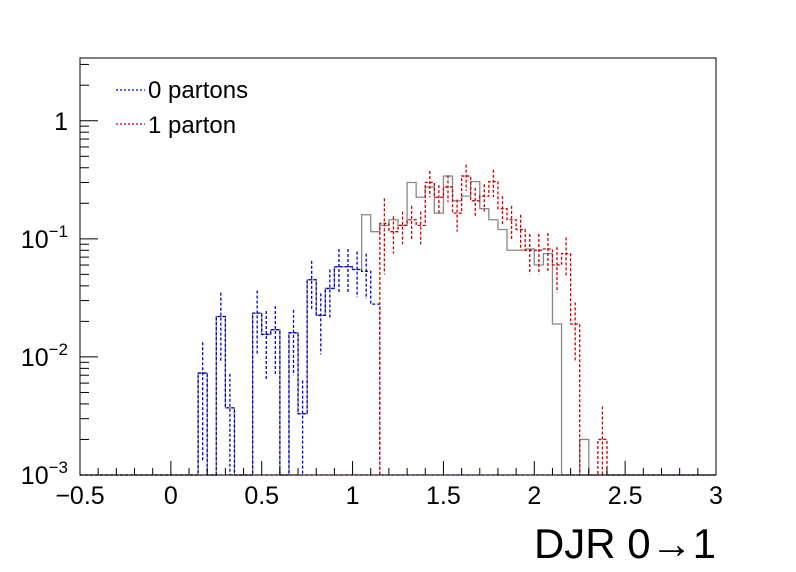  I want to click on x-tick-label: 2, so click(534, 496).